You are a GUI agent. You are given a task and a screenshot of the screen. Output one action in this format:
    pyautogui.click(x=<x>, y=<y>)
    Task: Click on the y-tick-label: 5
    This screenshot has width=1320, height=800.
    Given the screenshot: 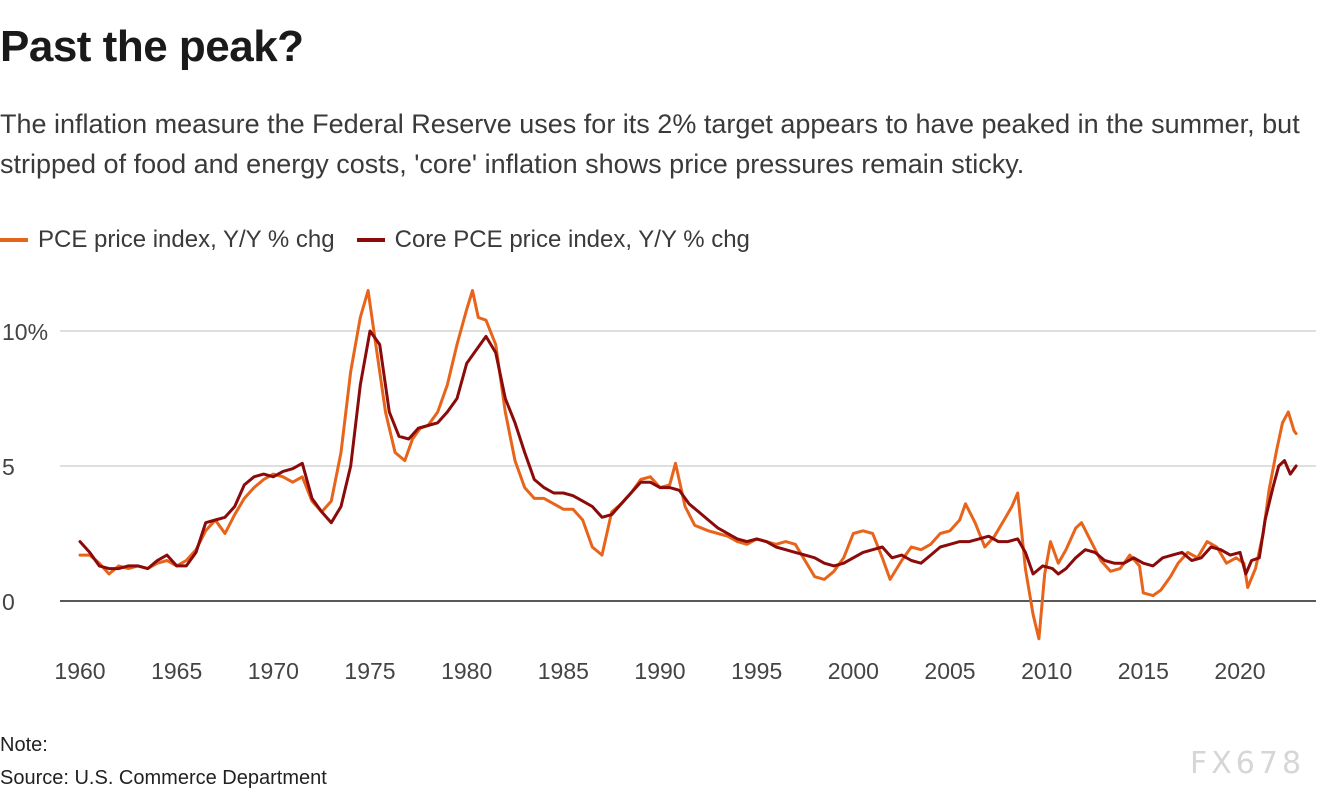 What is the action you would take?
    pyautogui.click(x=8, y=467)
    